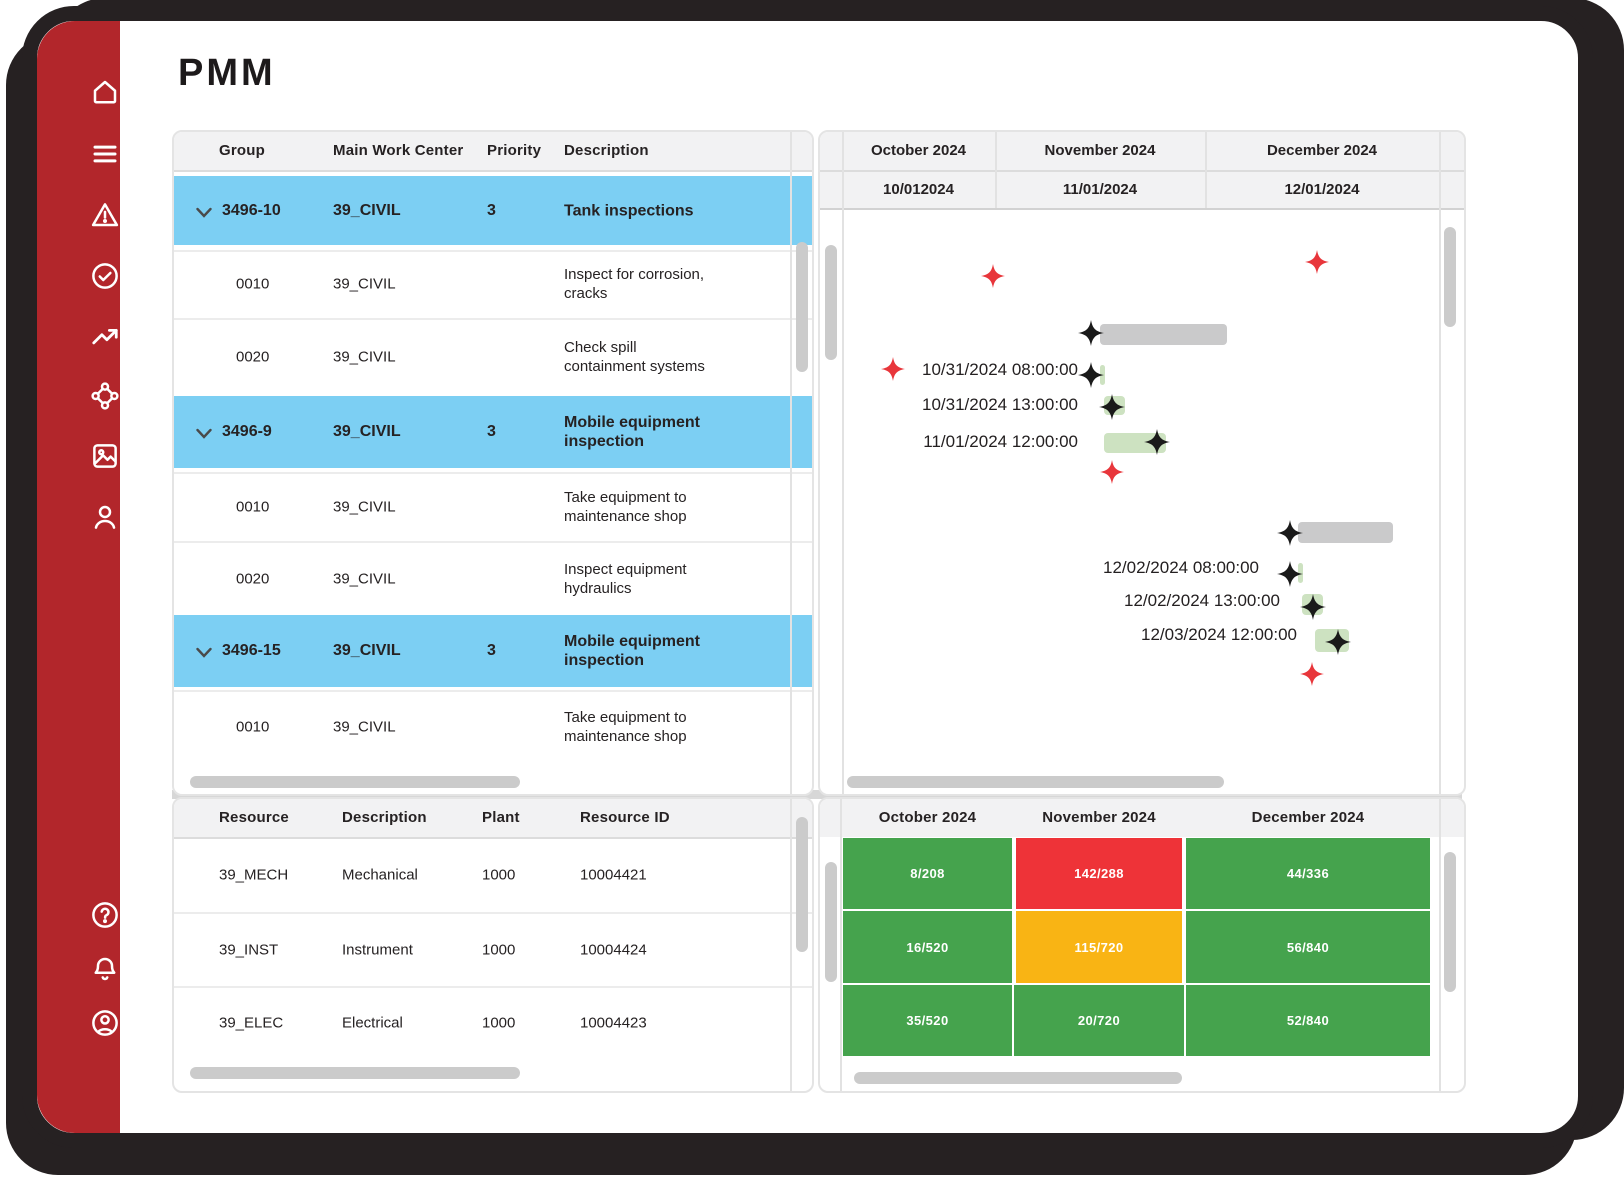 The image size is (1624, 1181). What do you see at coordinates (1142, 191) in the screenshot?
I see `gantt-date-header: 10/012024 11/01/2024 12/01/2024` at bounding box center [1142, 191].